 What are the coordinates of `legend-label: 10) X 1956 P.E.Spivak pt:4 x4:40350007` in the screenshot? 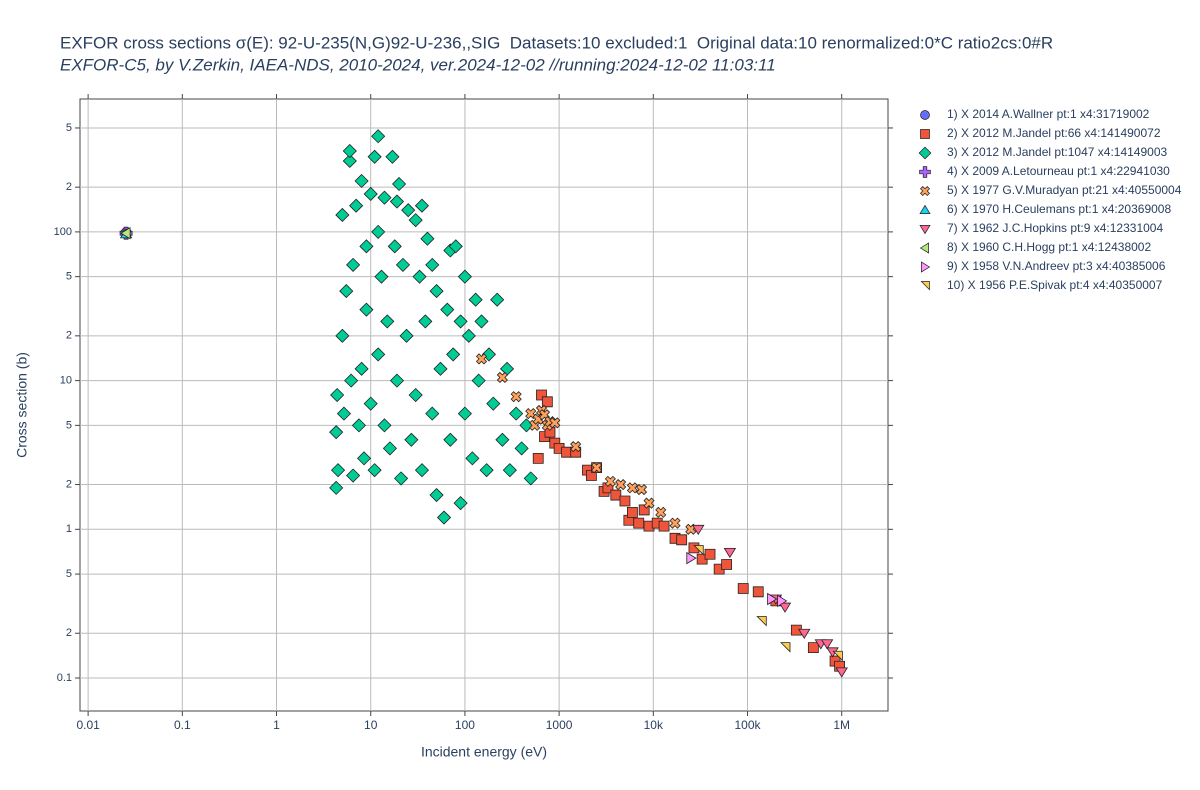 It's located at (1055, 285).